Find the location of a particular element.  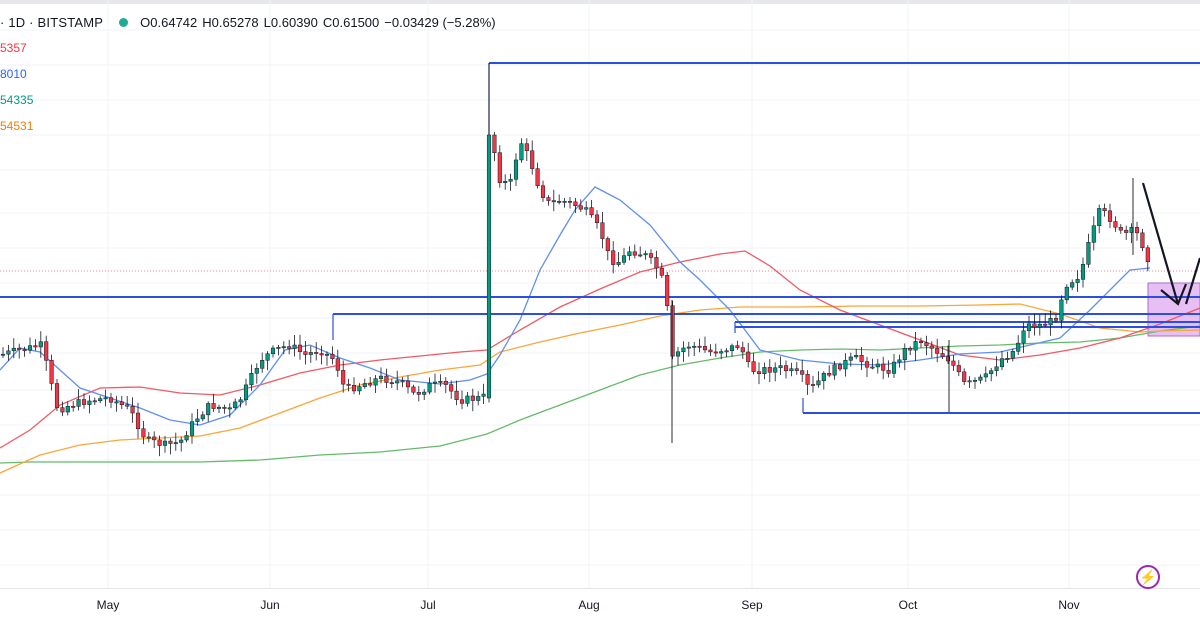

up-arrow-drawing is located at coordinates (1192, 281).